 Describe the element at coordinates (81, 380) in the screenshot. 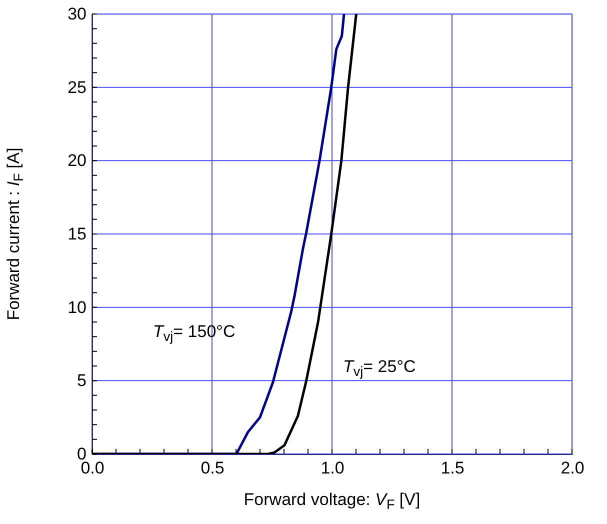

I see `y-tick-label: 5` at that location.